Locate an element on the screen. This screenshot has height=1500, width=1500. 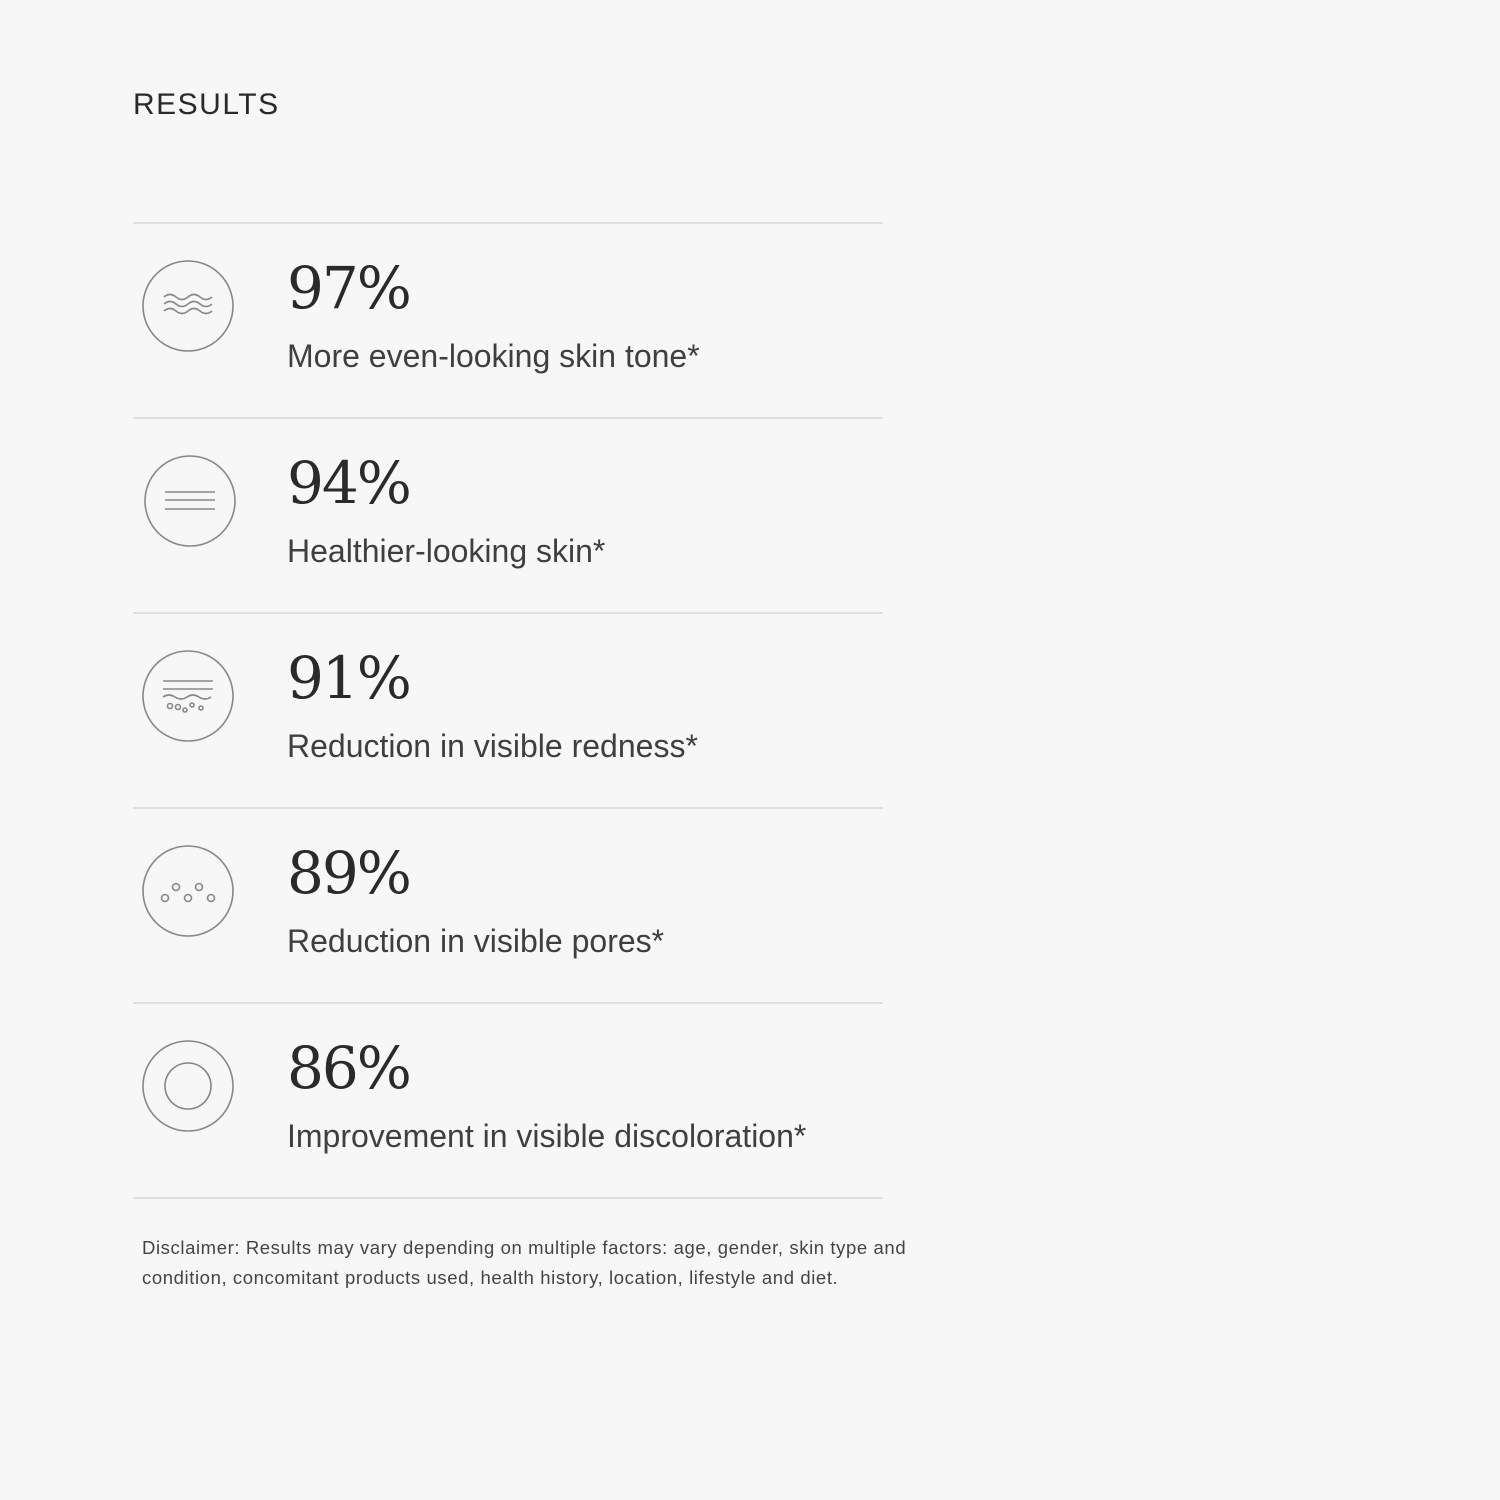
result-label: Improvement in visible discoloration* is located at coordinates (547, 1136).